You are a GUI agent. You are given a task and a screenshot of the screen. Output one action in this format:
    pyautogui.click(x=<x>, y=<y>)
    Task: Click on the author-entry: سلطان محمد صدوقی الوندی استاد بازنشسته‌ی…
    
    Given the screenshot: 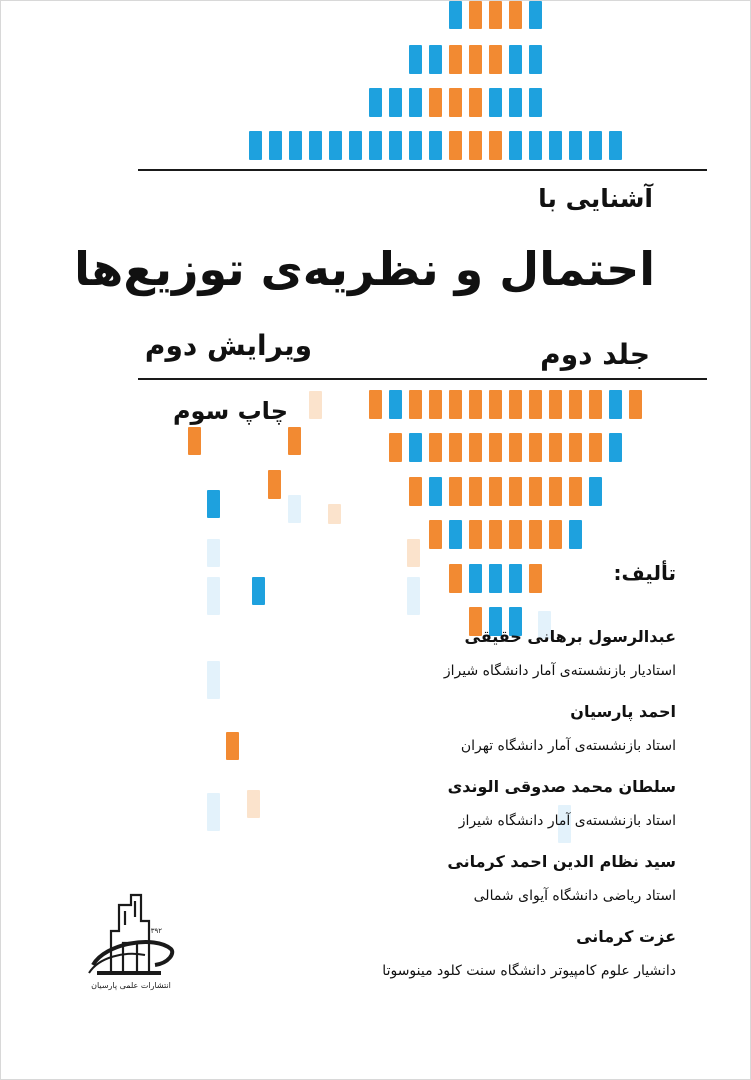 What is the action you would take?
    pyautogui.click(x=446, y=803)
    